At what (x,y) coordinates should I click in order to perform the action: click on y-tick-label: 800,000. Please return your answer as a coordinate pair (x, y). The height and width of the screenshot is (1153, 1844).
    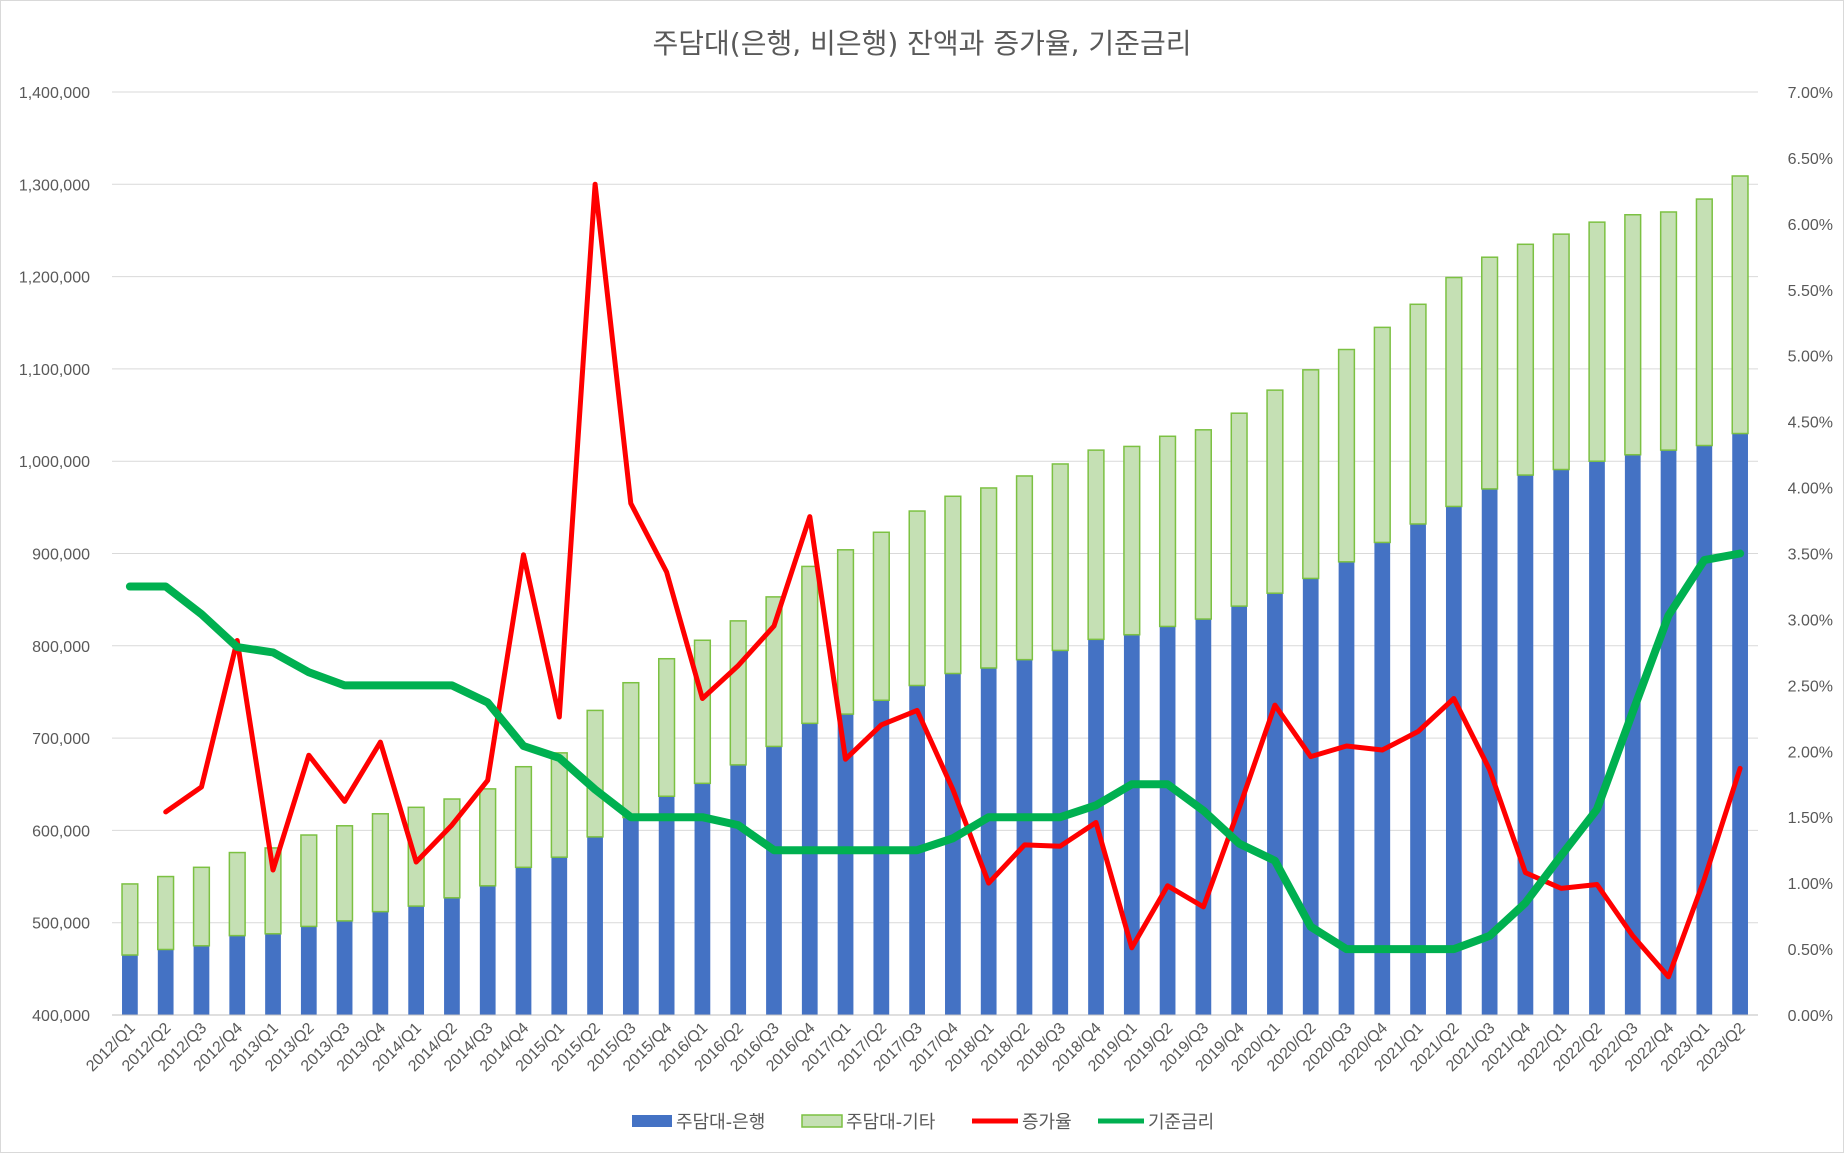
    Looking at the image, I should click on (61, 647).